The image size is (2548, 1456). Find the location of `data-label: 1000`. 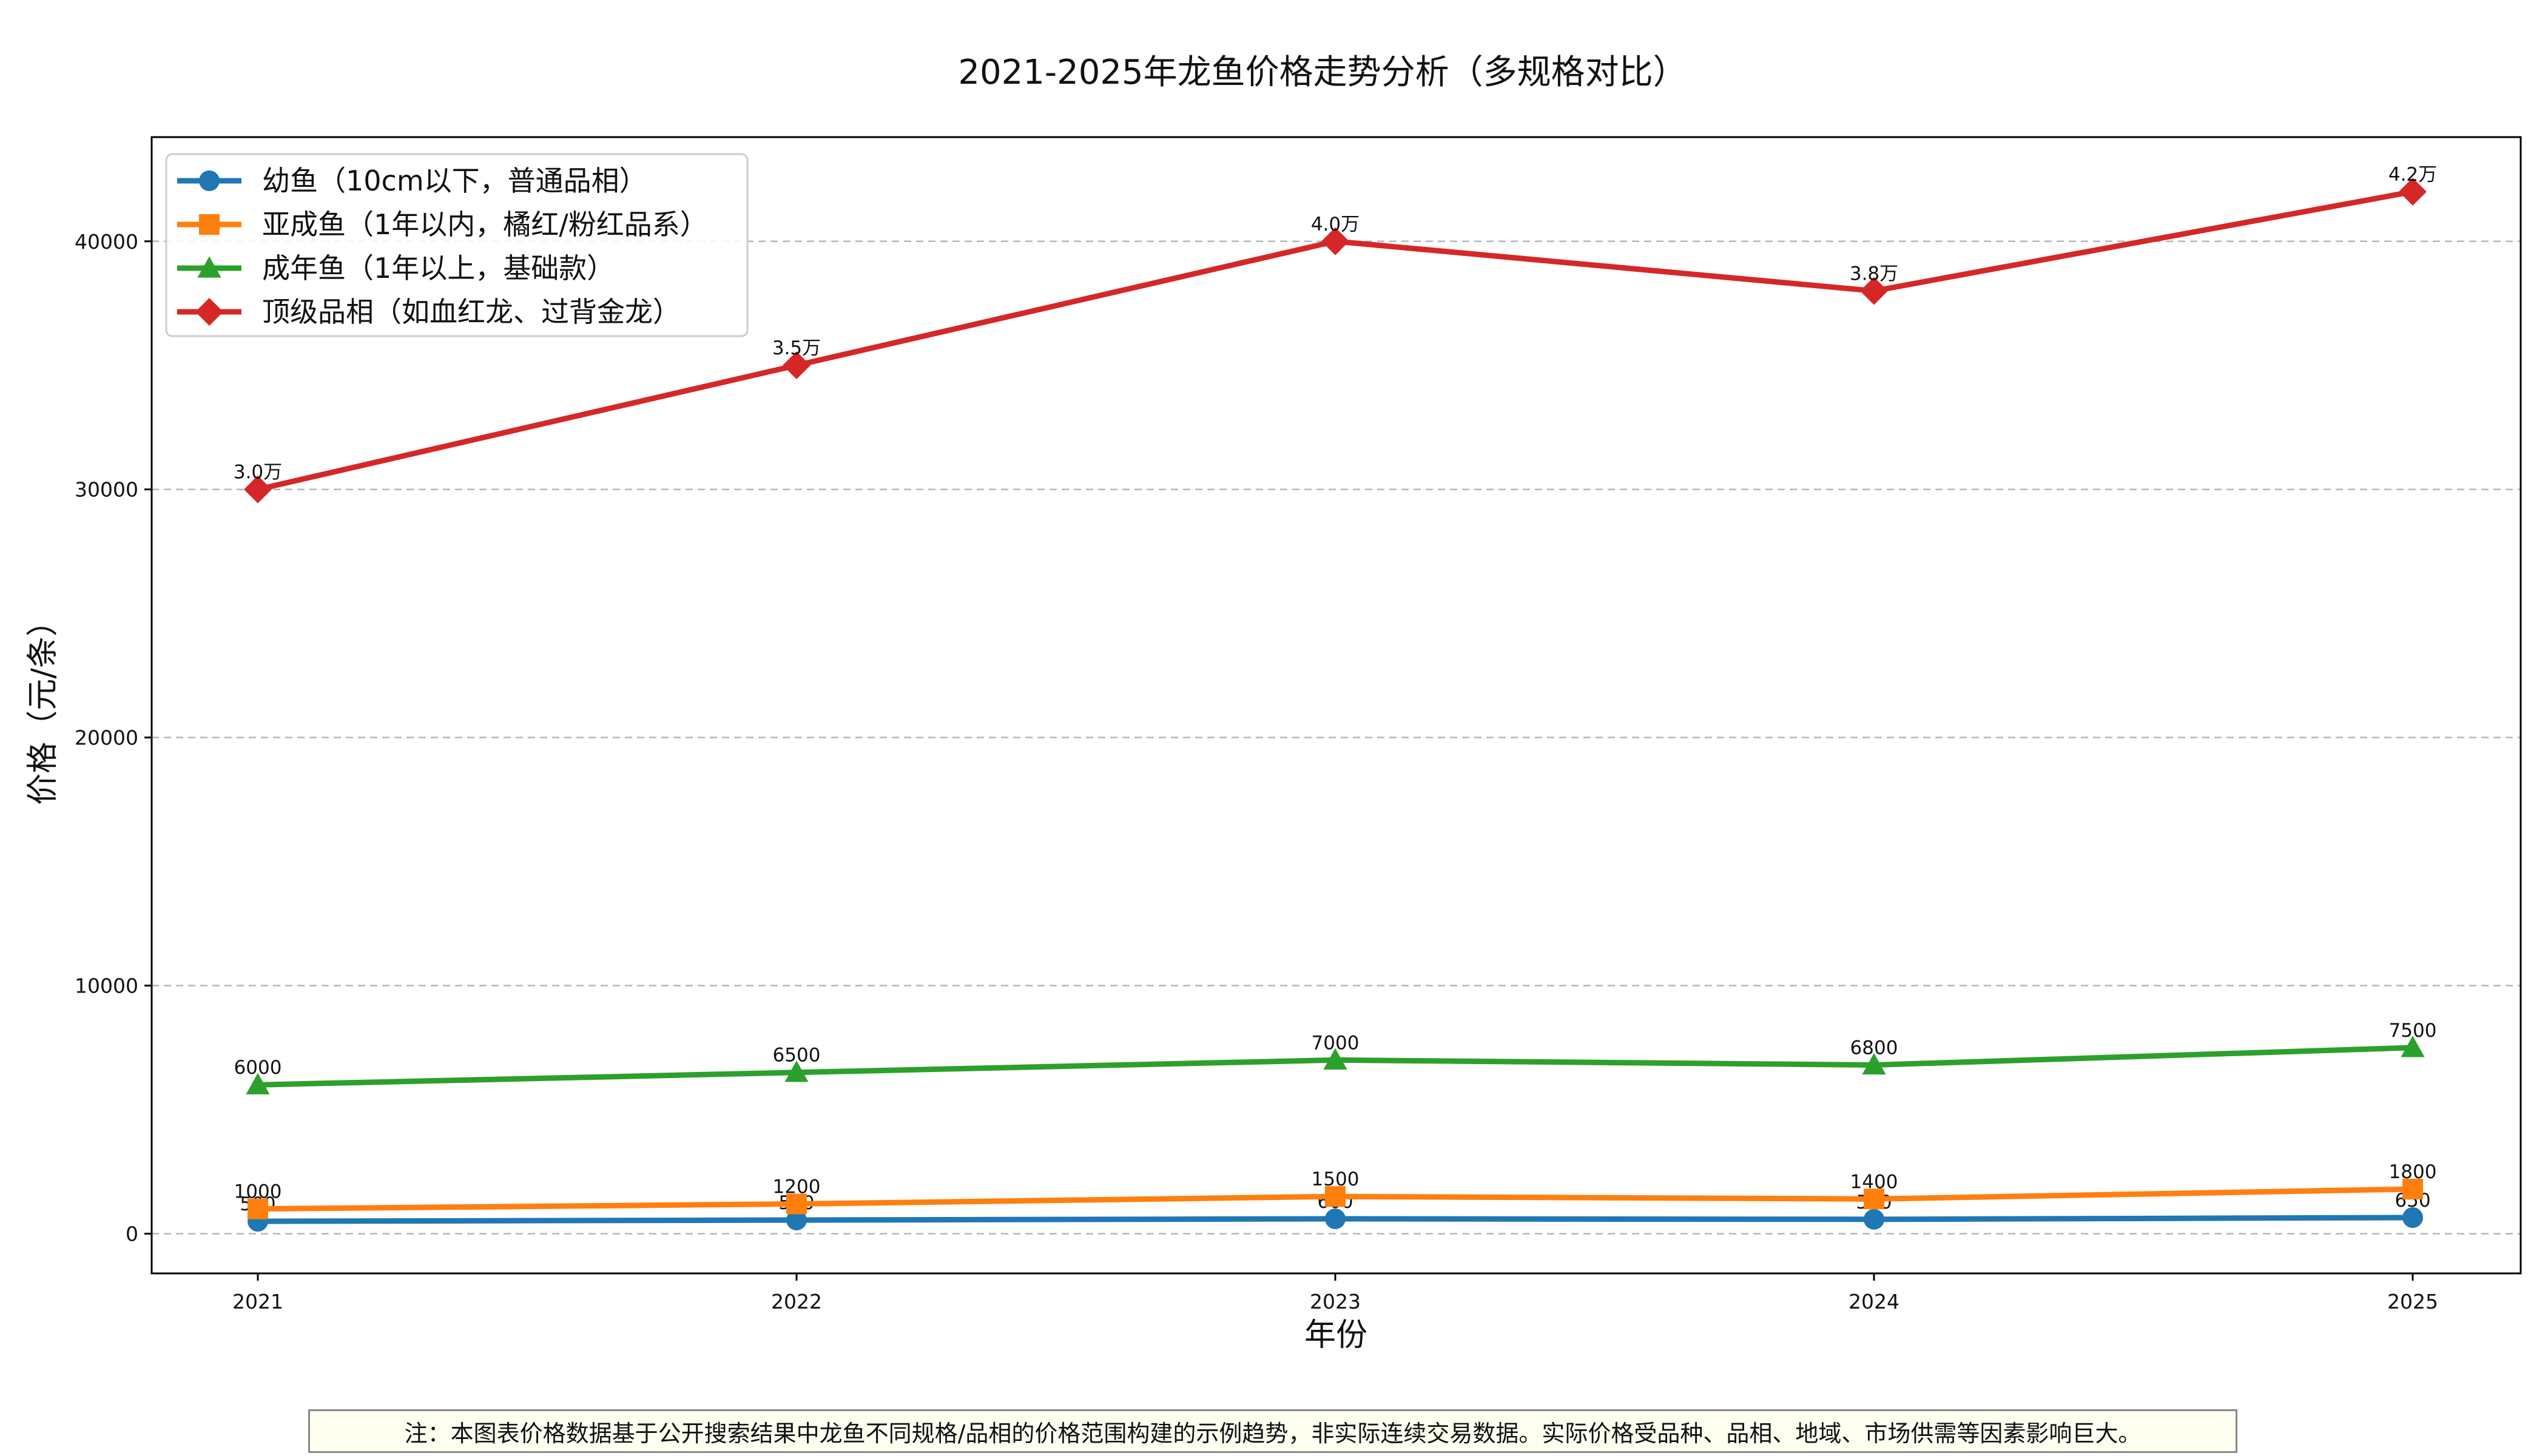

data-label: 1000 is located at coordinates (258, 1192).